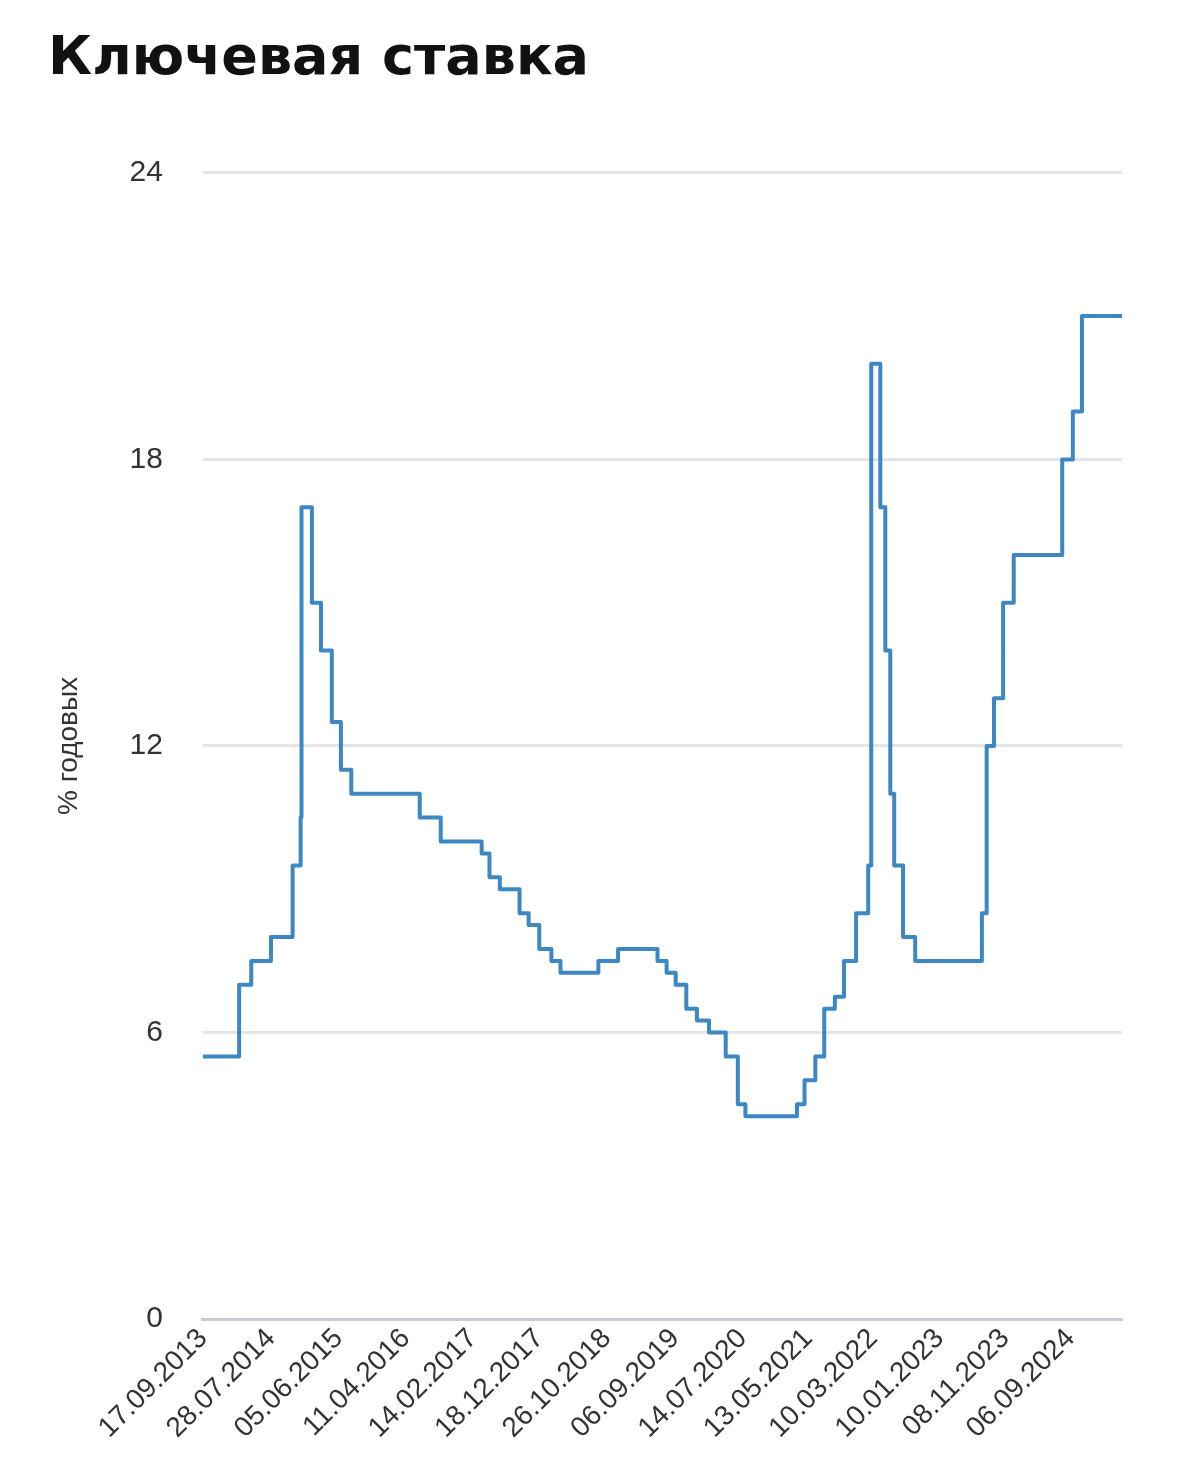  What do you see at coordinates (146, 171) in the screenshot?
I see `y-tick-label: 24` at bounding box center [146, 171].